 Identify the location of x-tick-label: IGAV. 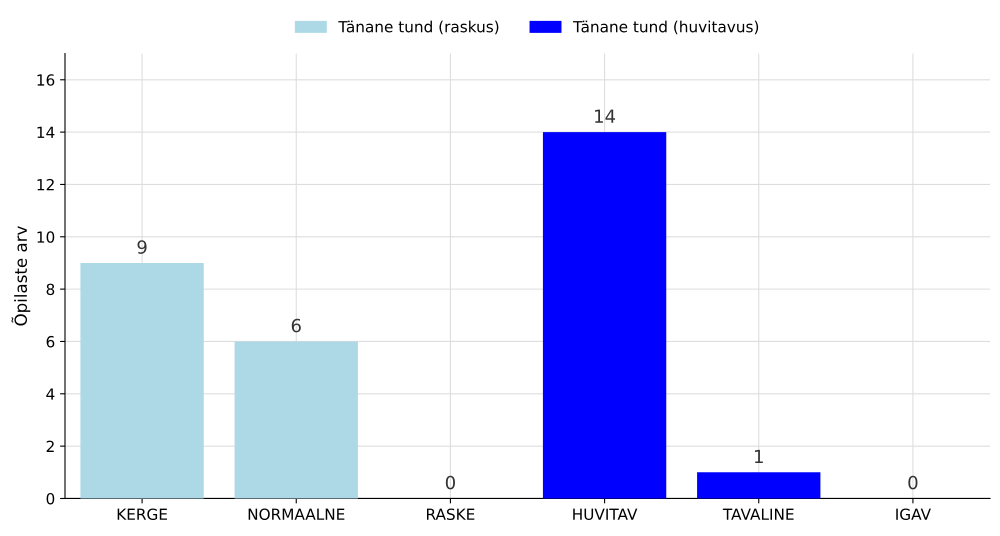
(913, 514).